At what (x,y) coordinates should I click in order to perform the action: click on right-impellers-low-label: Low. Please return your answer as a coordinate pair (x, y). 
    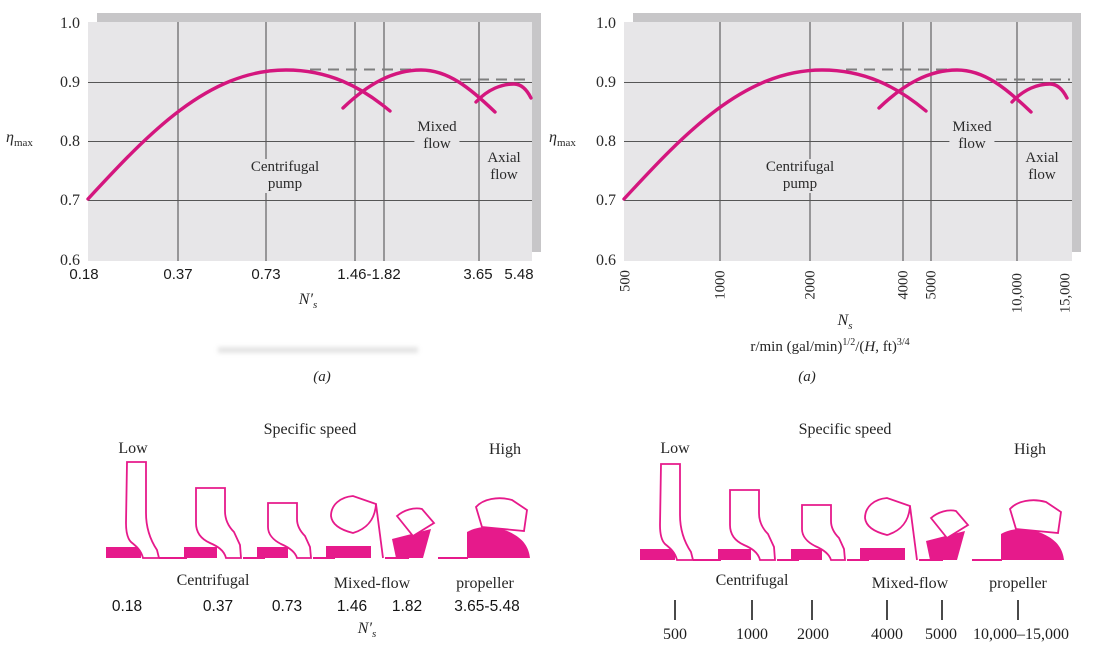
    Looking at the image, I should click on (675, 448).